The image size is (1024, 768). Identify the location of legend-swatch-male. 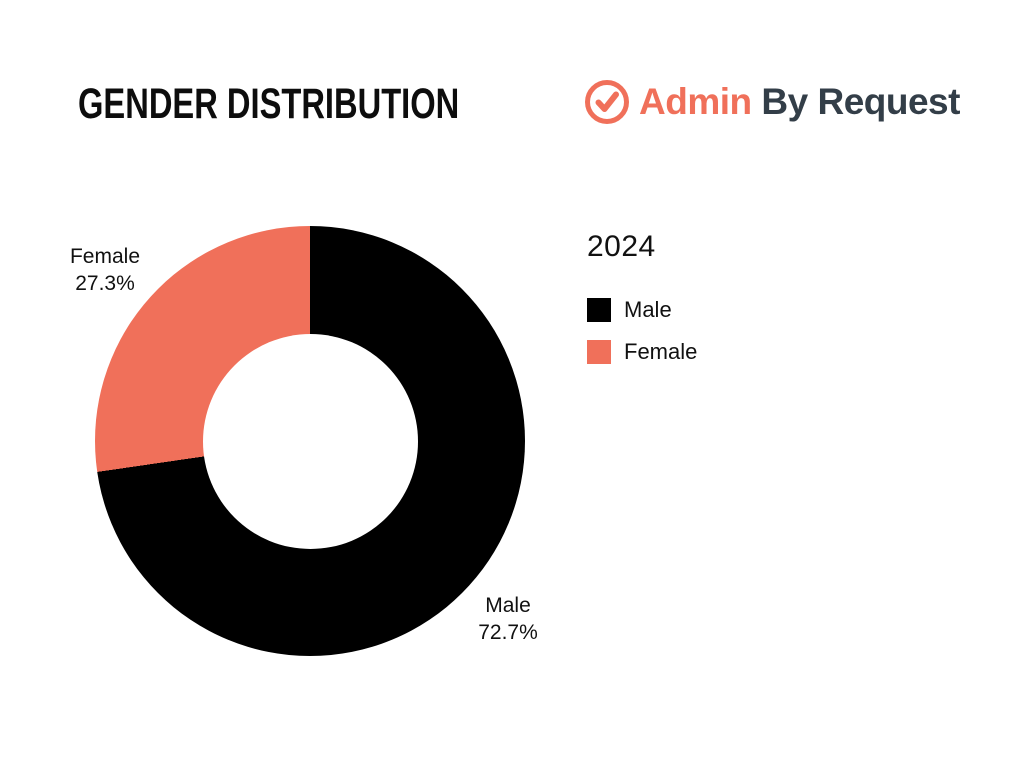
(599, 310).